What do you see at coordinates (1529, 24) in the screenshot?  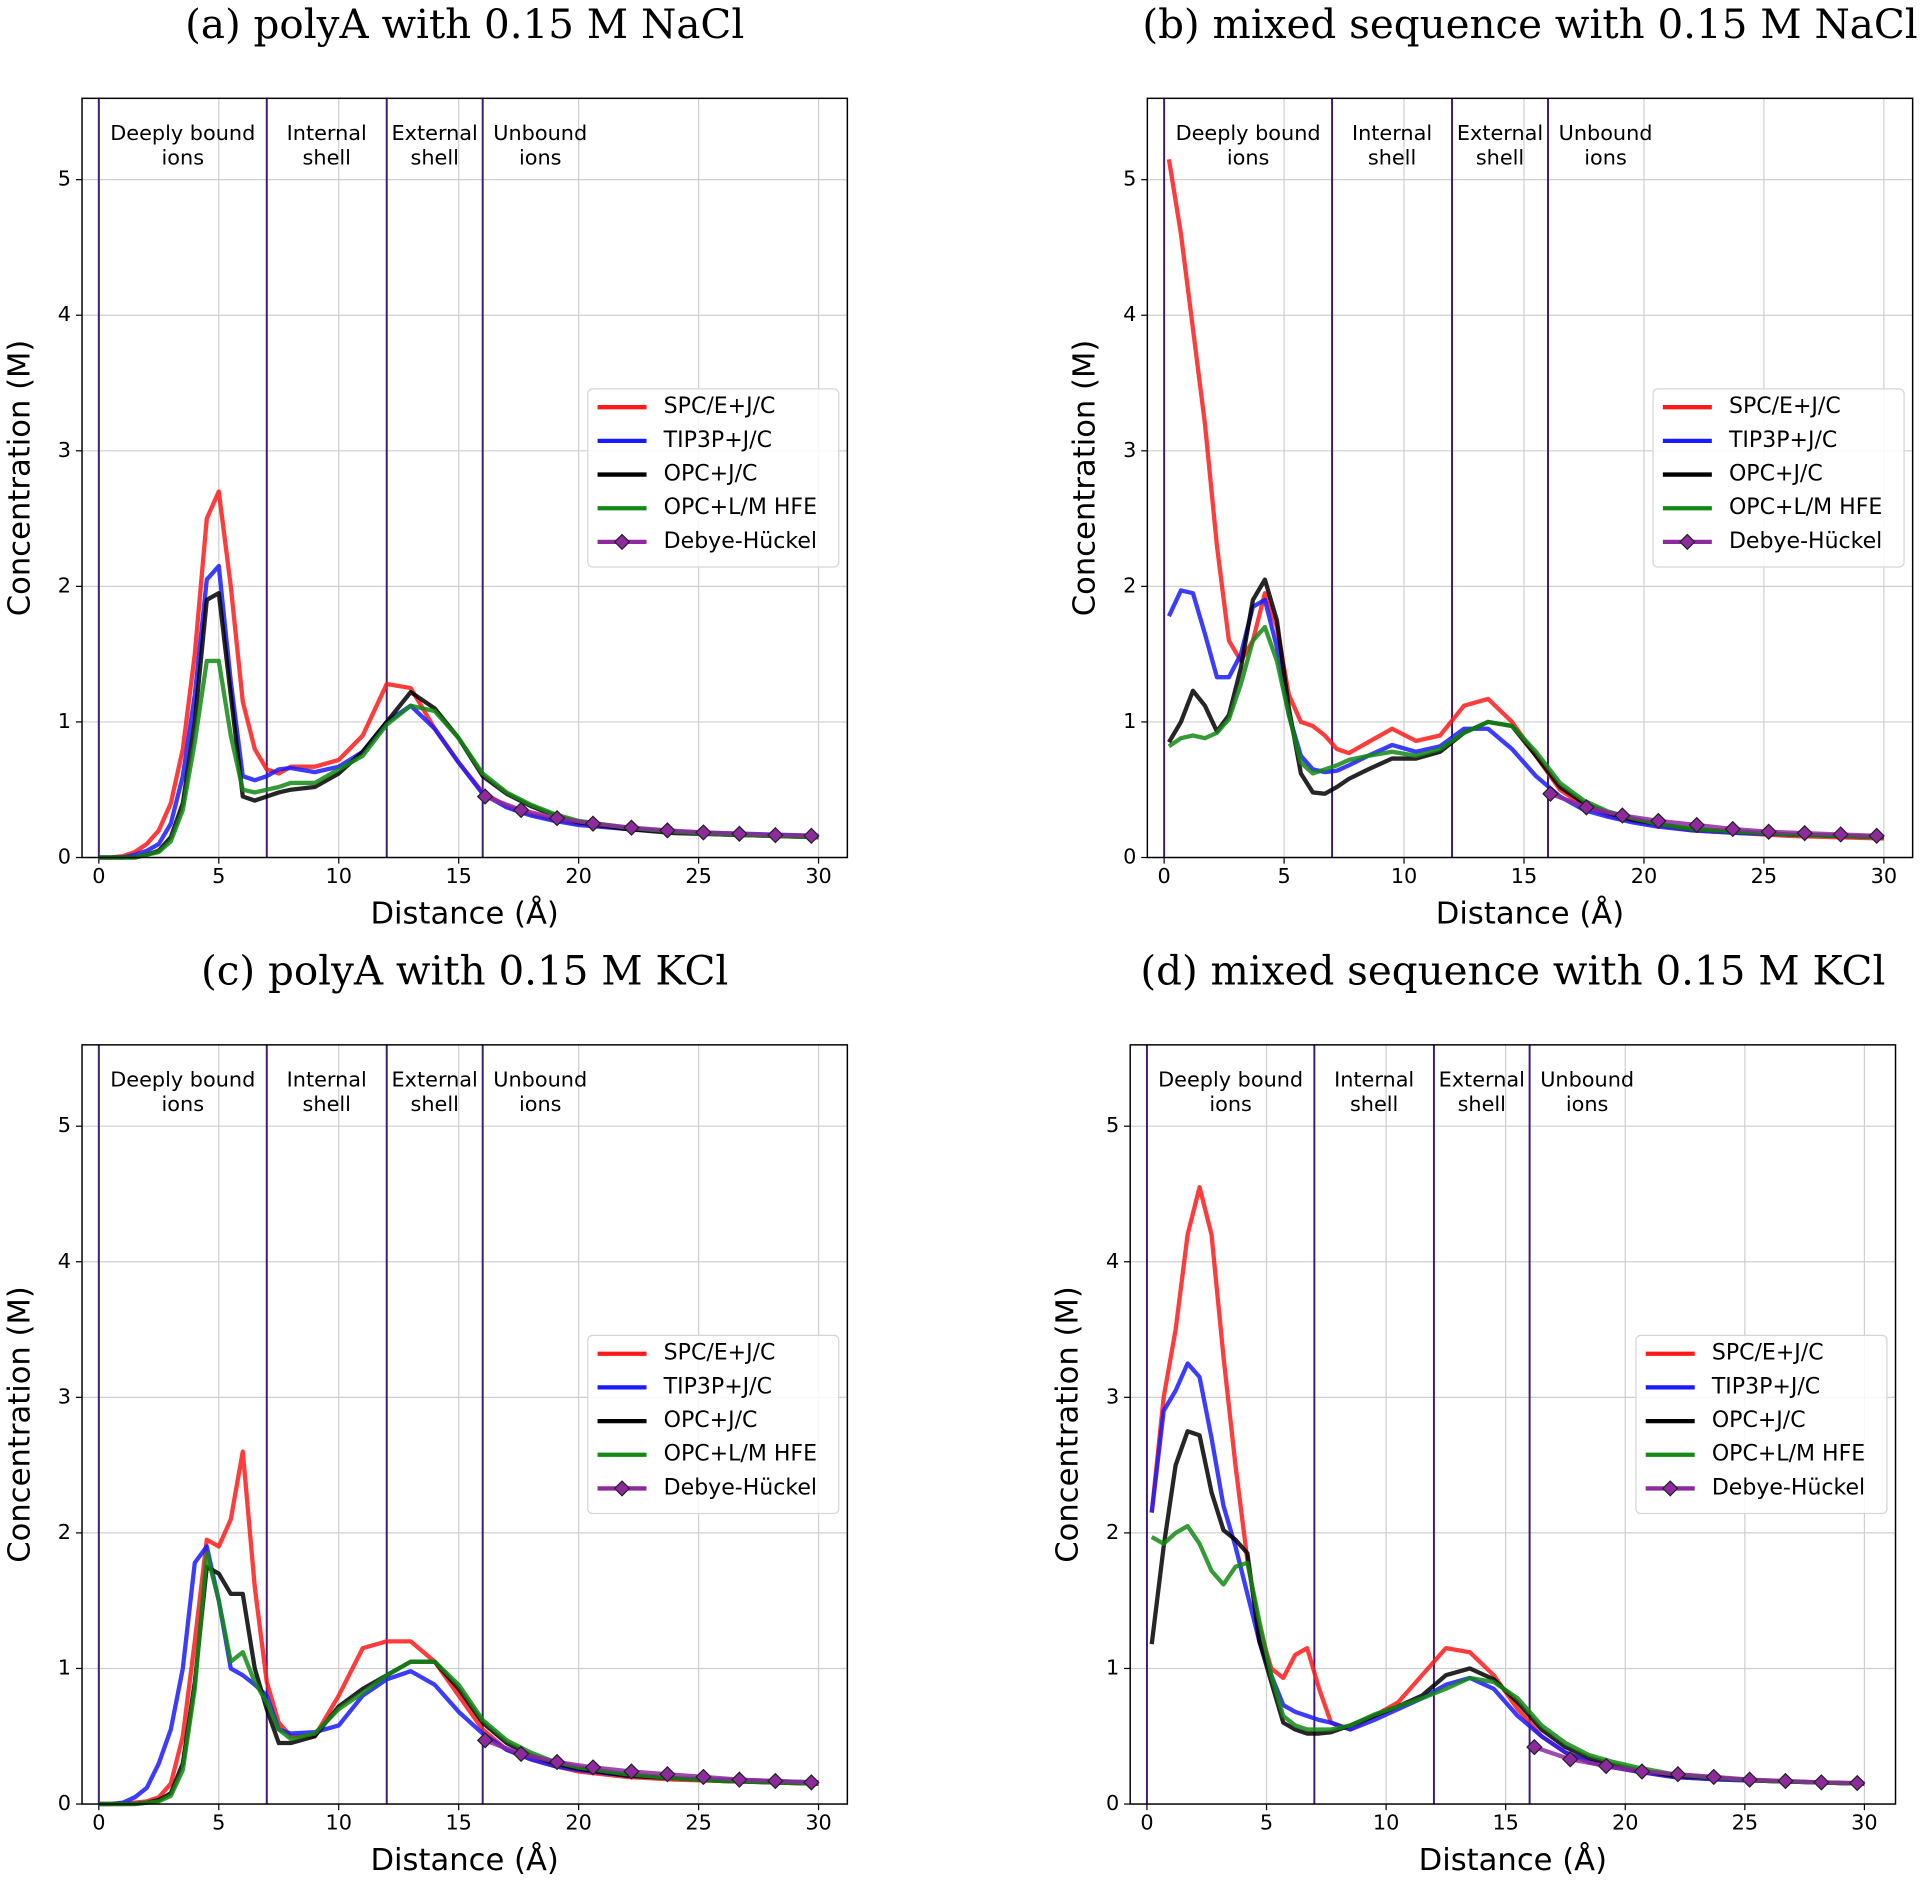 I see `subplot-title: (b) mixed sequence with 0.15 M NaCl` at bounding box center [1529, 24].